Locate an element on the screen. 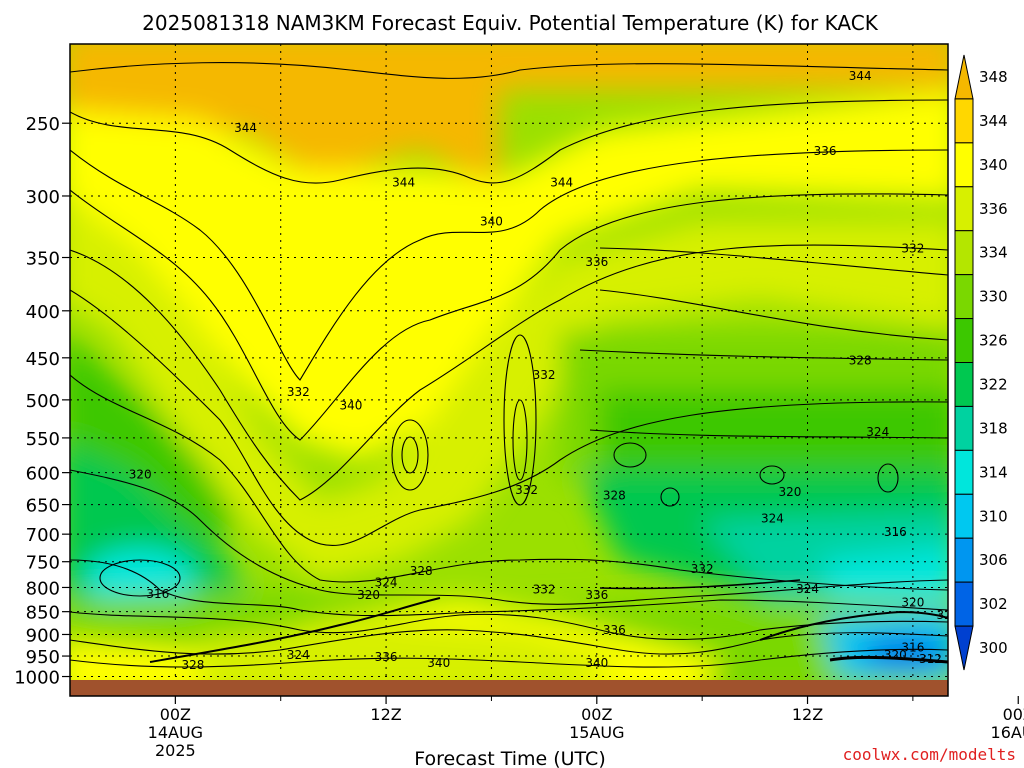 The image size is (1024, 768). contour-label: 316 is located at coordinates (912, 648).